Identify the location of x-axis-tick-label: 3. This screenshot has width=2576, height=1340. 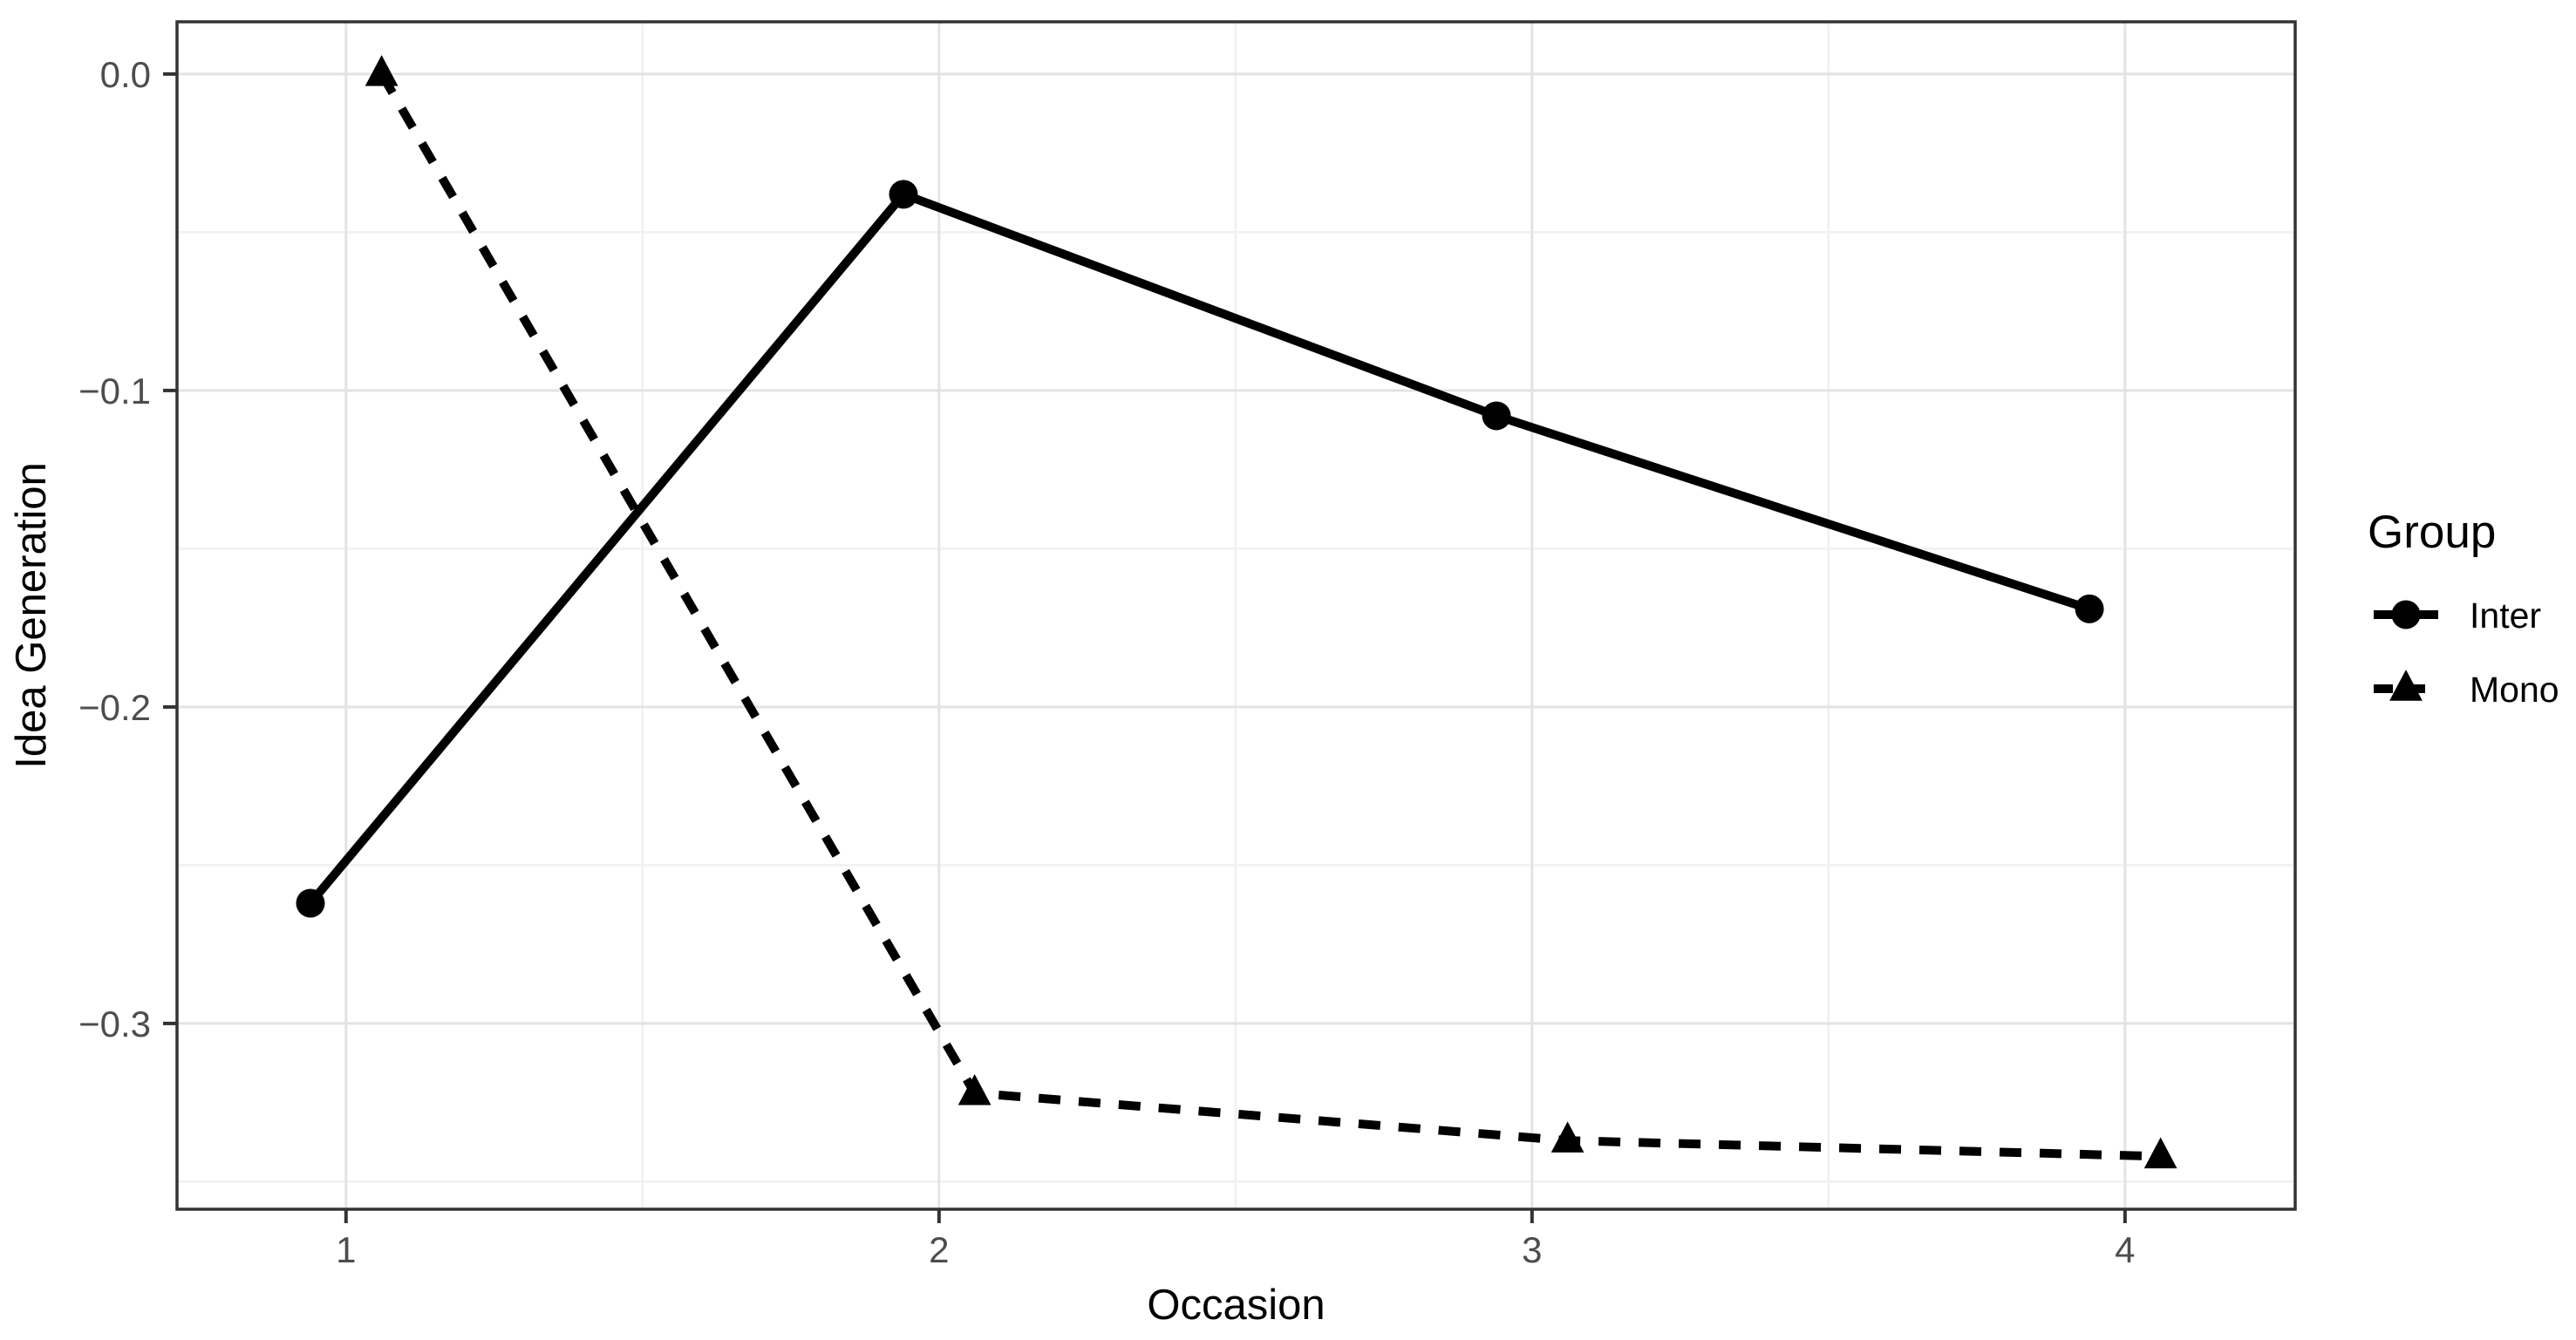
(1532, 1250).